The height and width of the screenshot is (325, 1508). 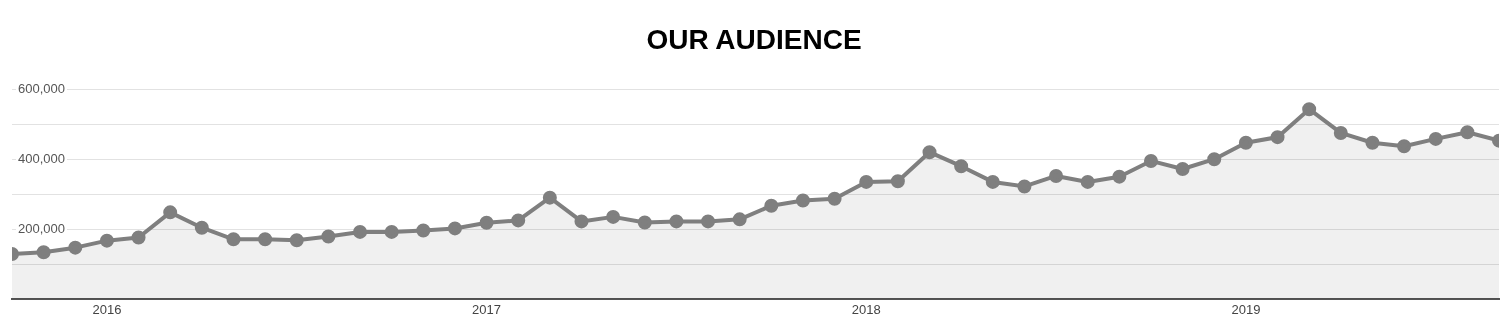 I want to click on y-tick-label: 600,000, so click(x=41, y=89).